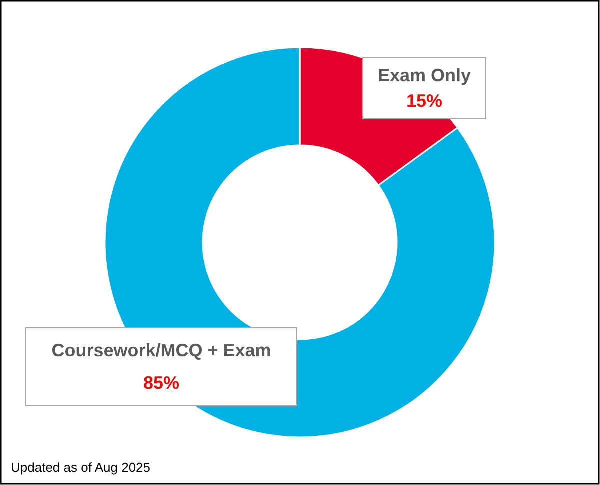 Image resolution: width=600 pixels, height=485 pixels. I want to click on slice-label: Coursework/MCQ + Exam, so click(162, 350).